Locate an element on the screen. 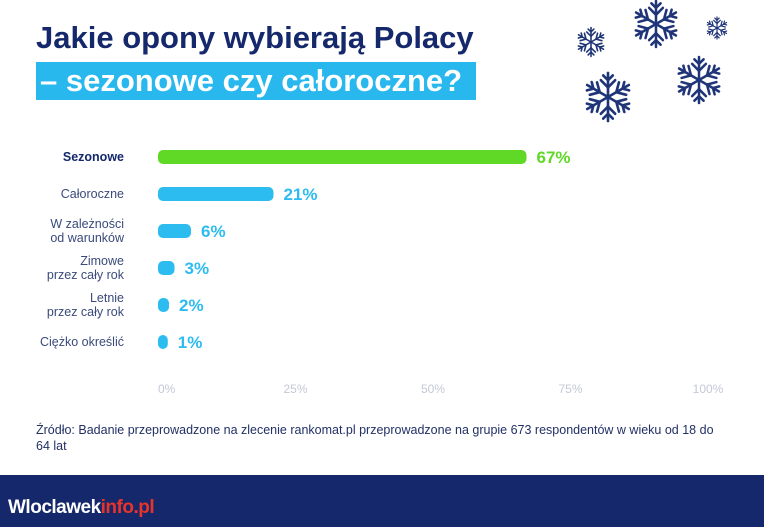  x-tick-label: 50% is located at coordinates (433, 389).